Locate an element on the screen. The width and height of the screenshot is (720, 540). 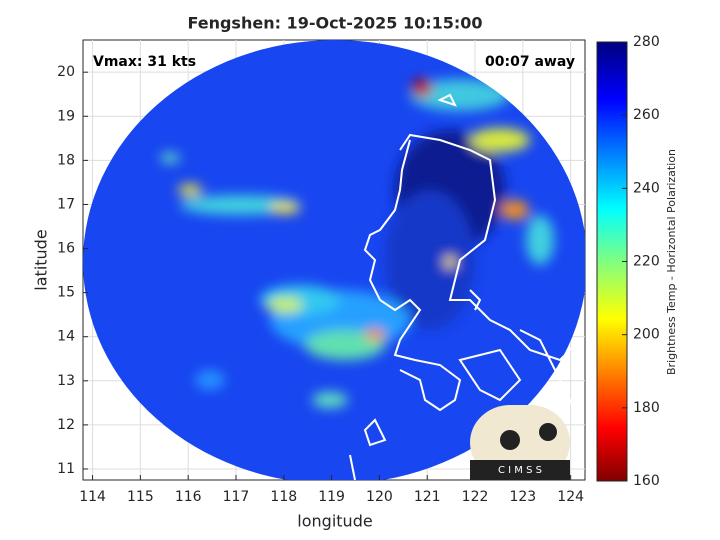
colorbar-tick-label: 280 is located at coordinates (646, 42).